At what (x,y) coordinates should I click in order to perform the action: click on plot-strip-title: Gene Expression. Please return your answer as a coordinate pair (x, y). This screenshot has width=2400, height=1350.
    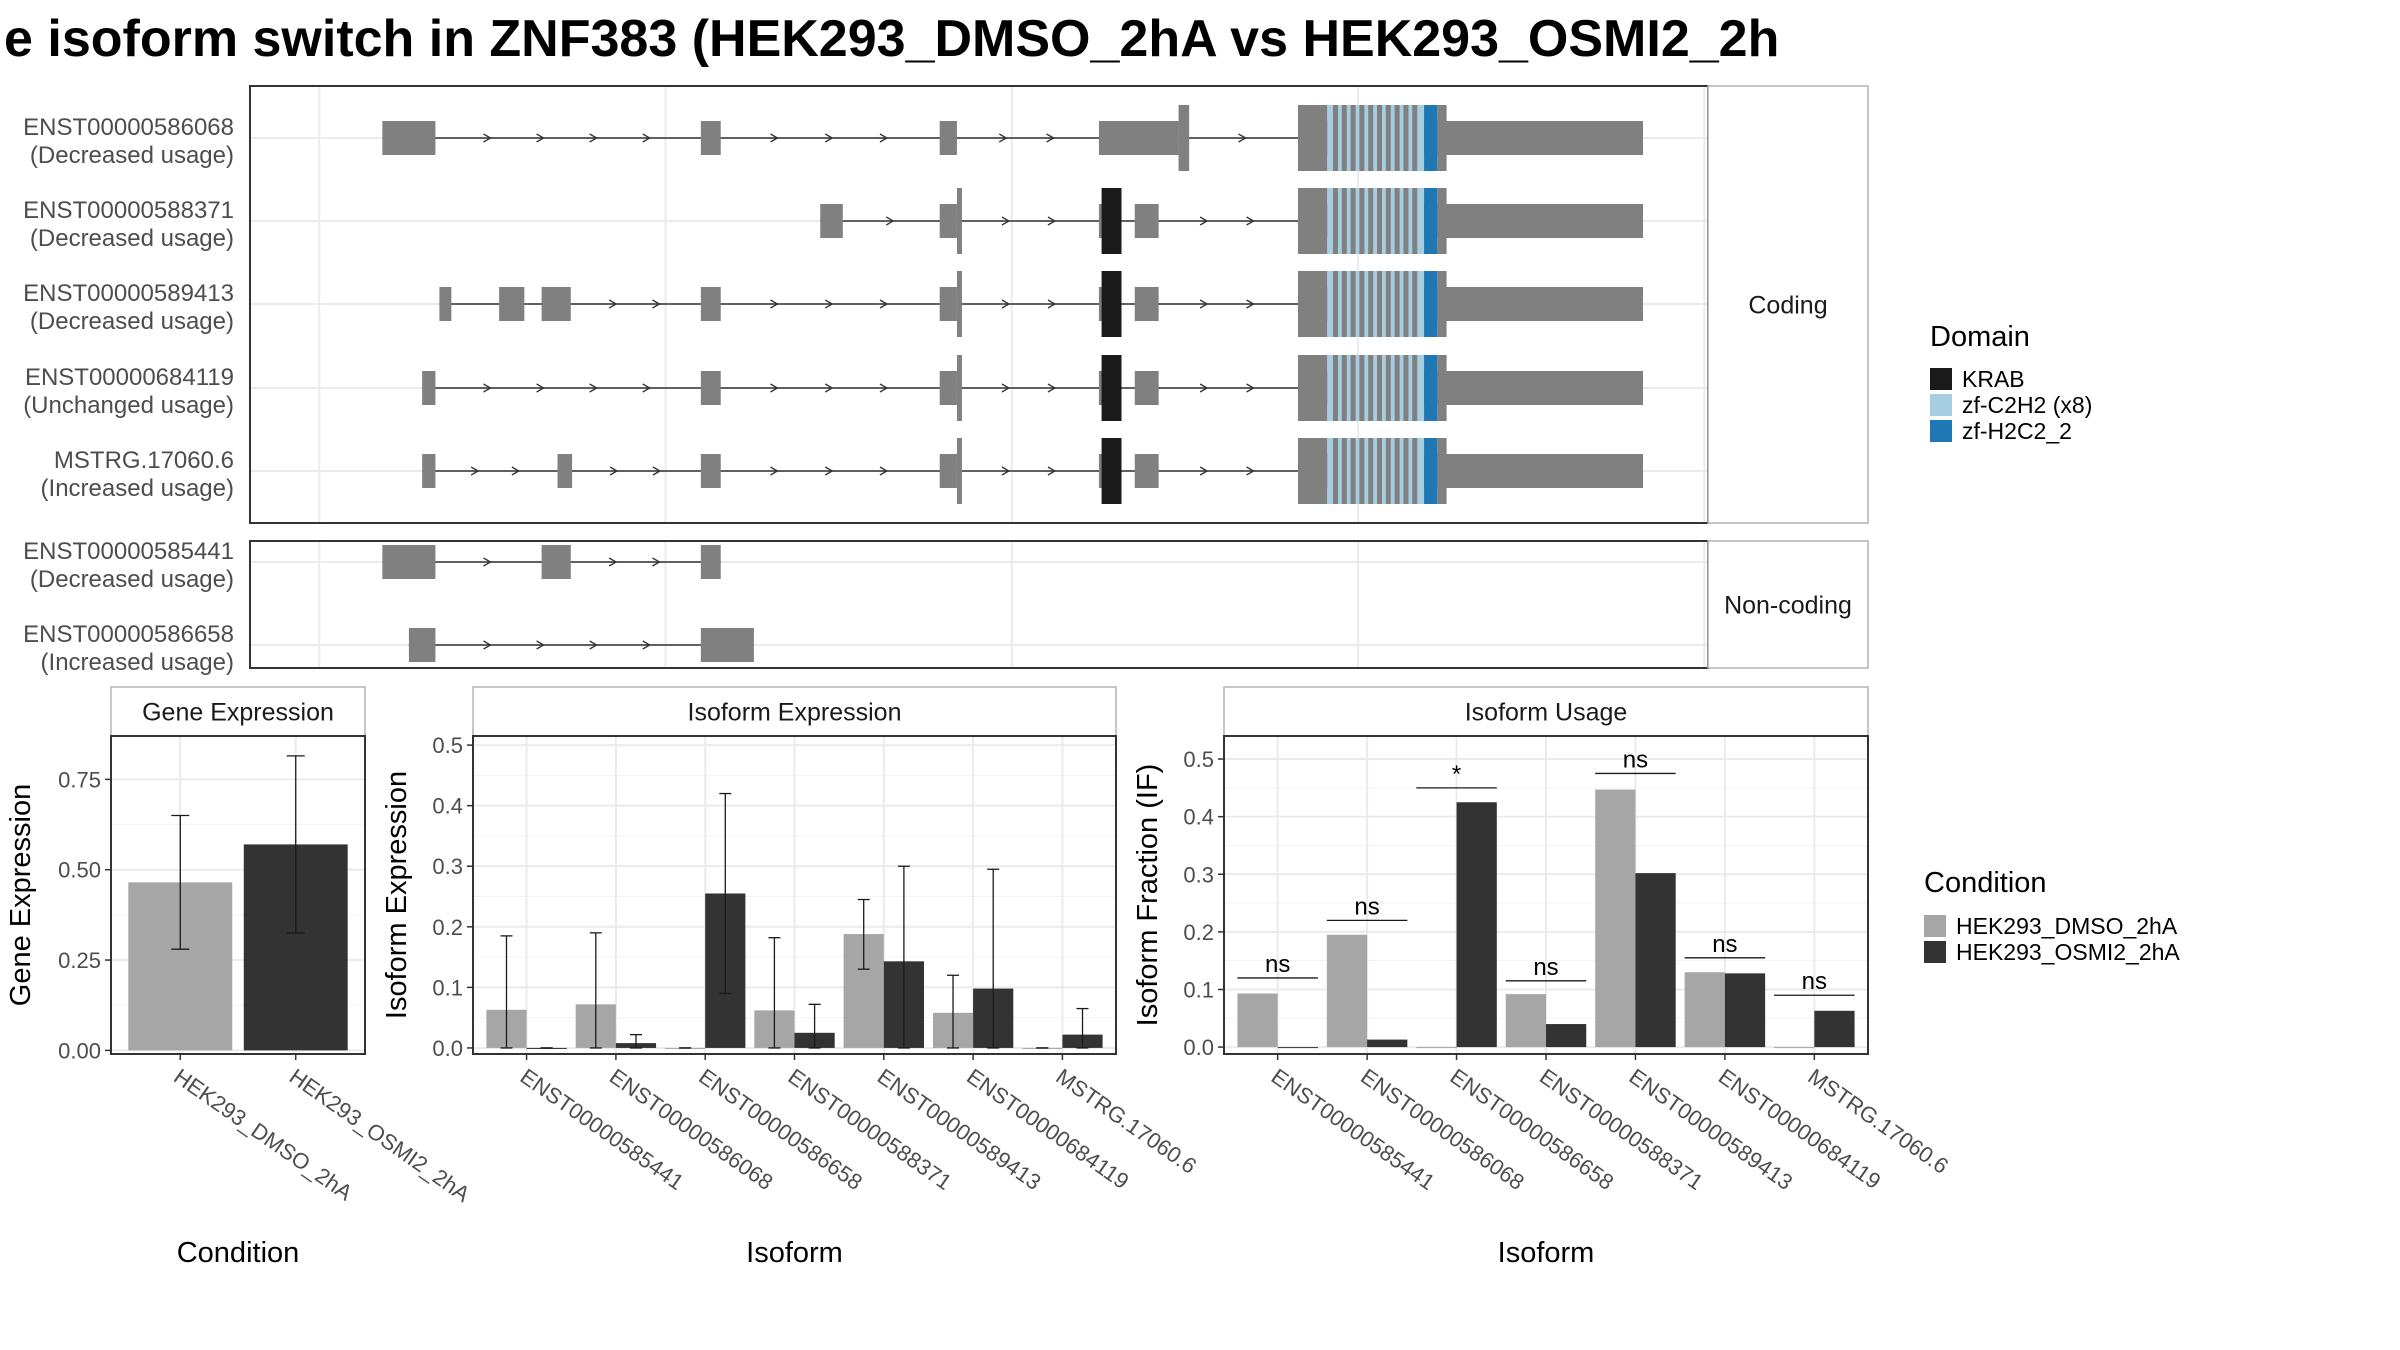
    Looking at the image, I should click on (238, 713).